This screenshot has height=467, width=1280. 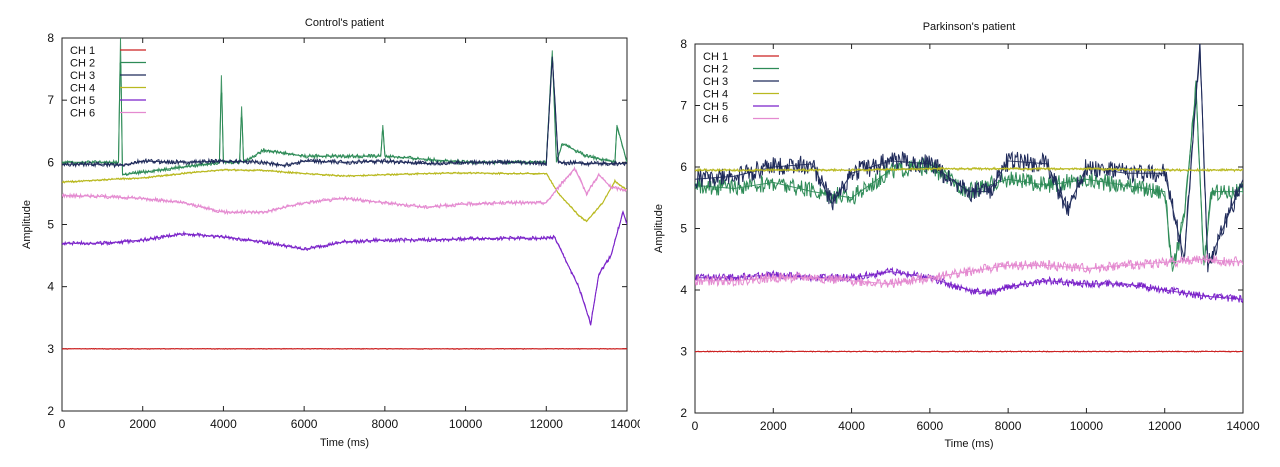 I want to click on chart-title: Parkinson's patient, so click(x=969, y=27).